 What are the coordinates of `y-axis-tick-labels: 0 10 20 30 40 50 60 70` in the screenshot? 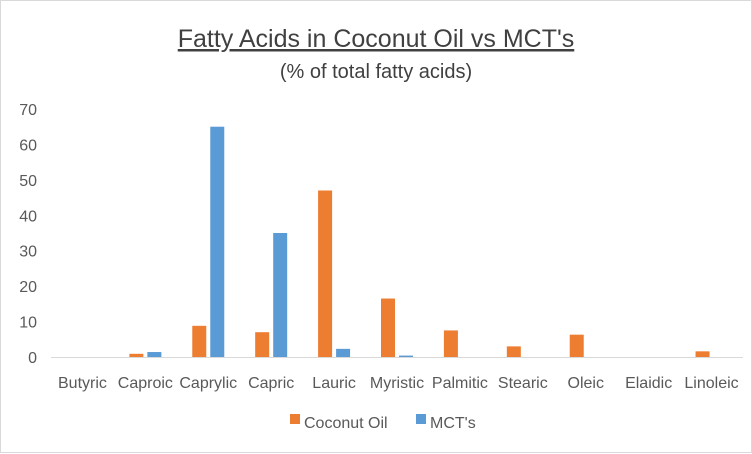 It's located at (28, 234).